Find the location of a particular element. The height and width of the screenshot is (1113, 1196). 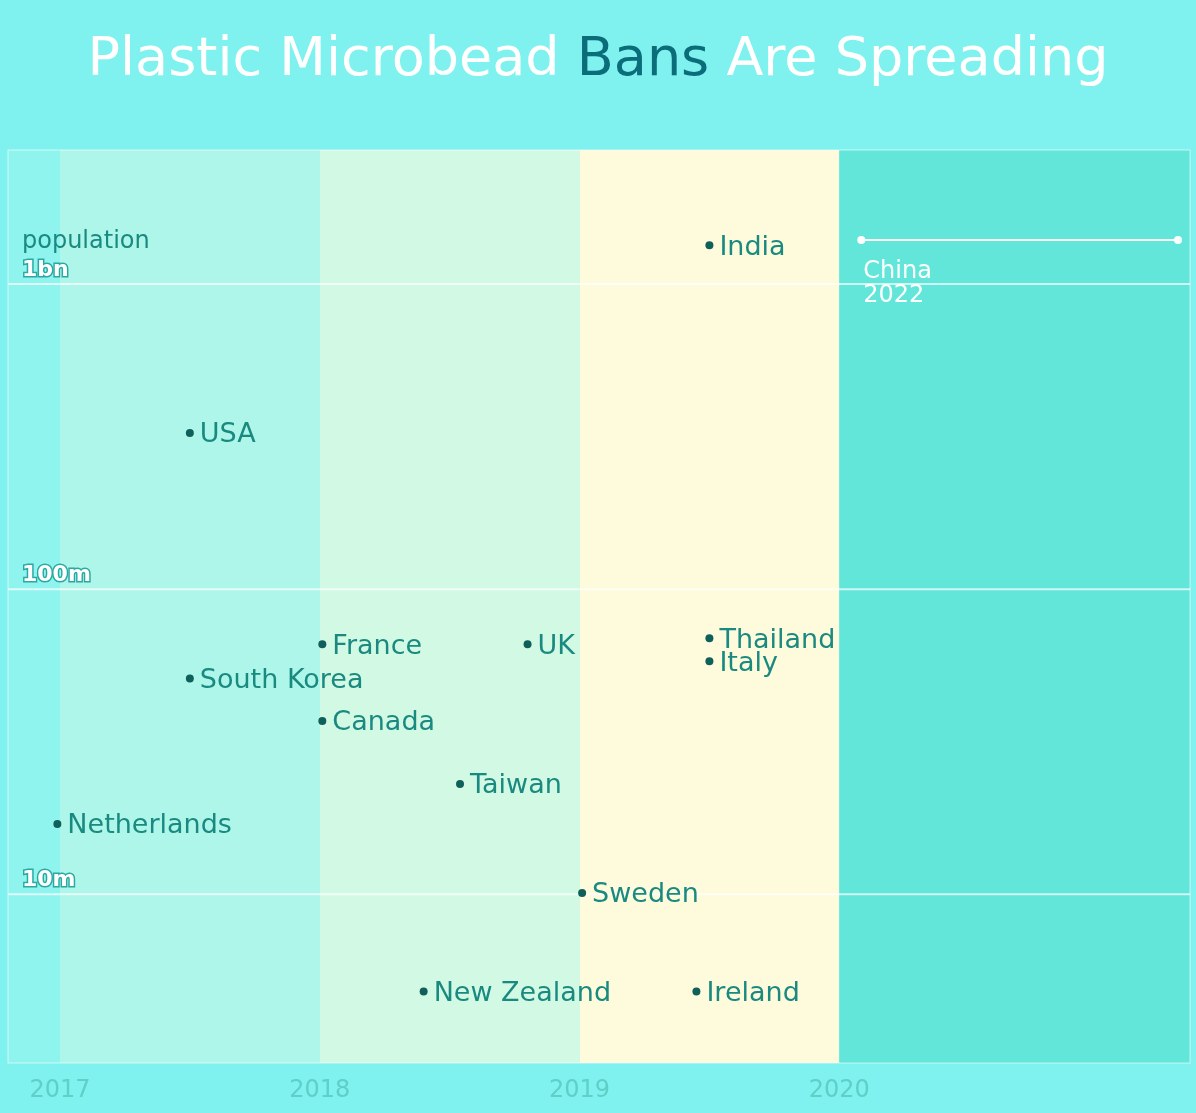

annotation: South Korea is located at coordinates (281, 678).